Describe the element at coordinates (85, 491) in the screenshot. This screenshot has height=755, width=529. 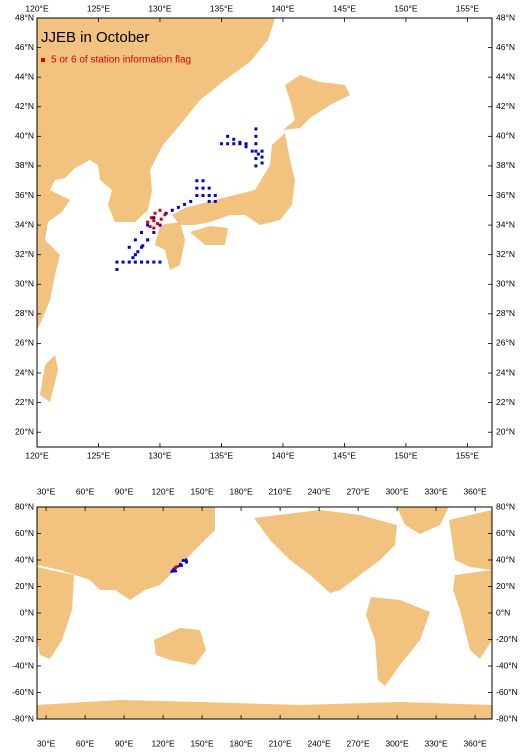
I see `x-tick-label: 60°E` at that location.